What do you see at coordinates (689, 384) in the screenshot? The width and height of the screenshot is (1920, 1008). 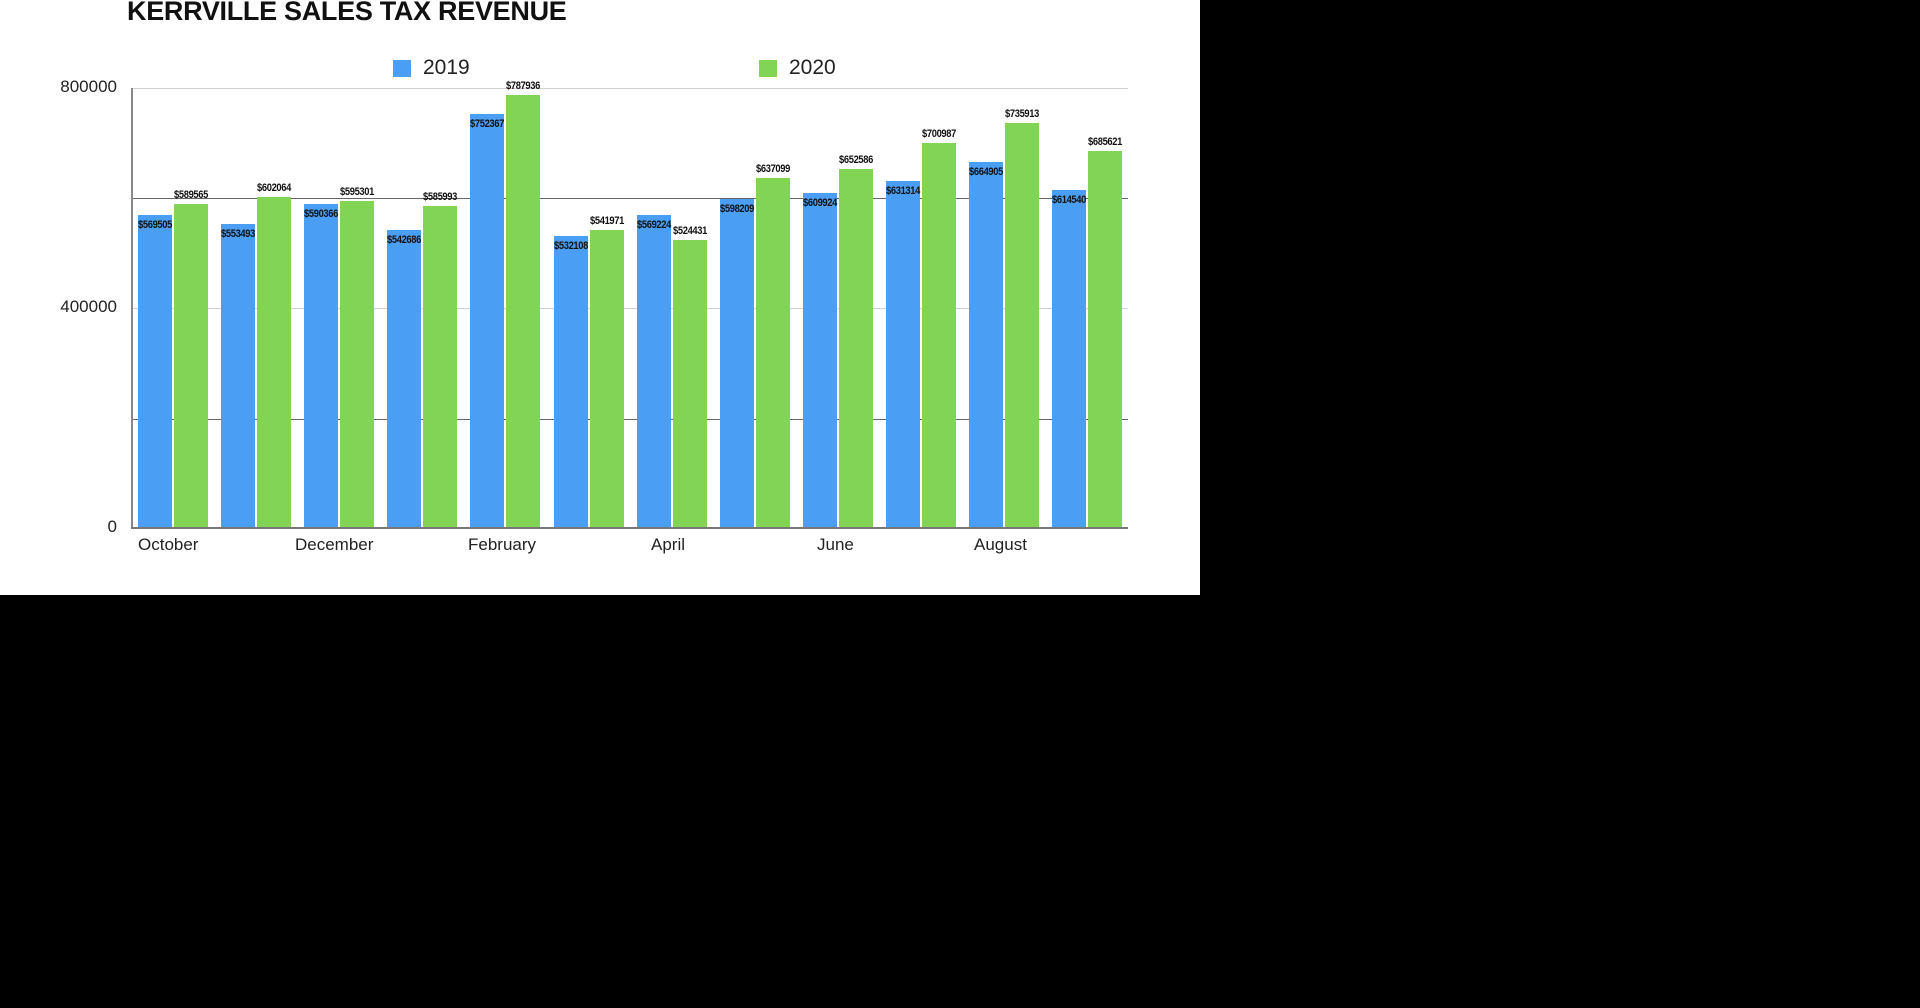 I see `bar-2020-april` at bounding box center [689, 384].